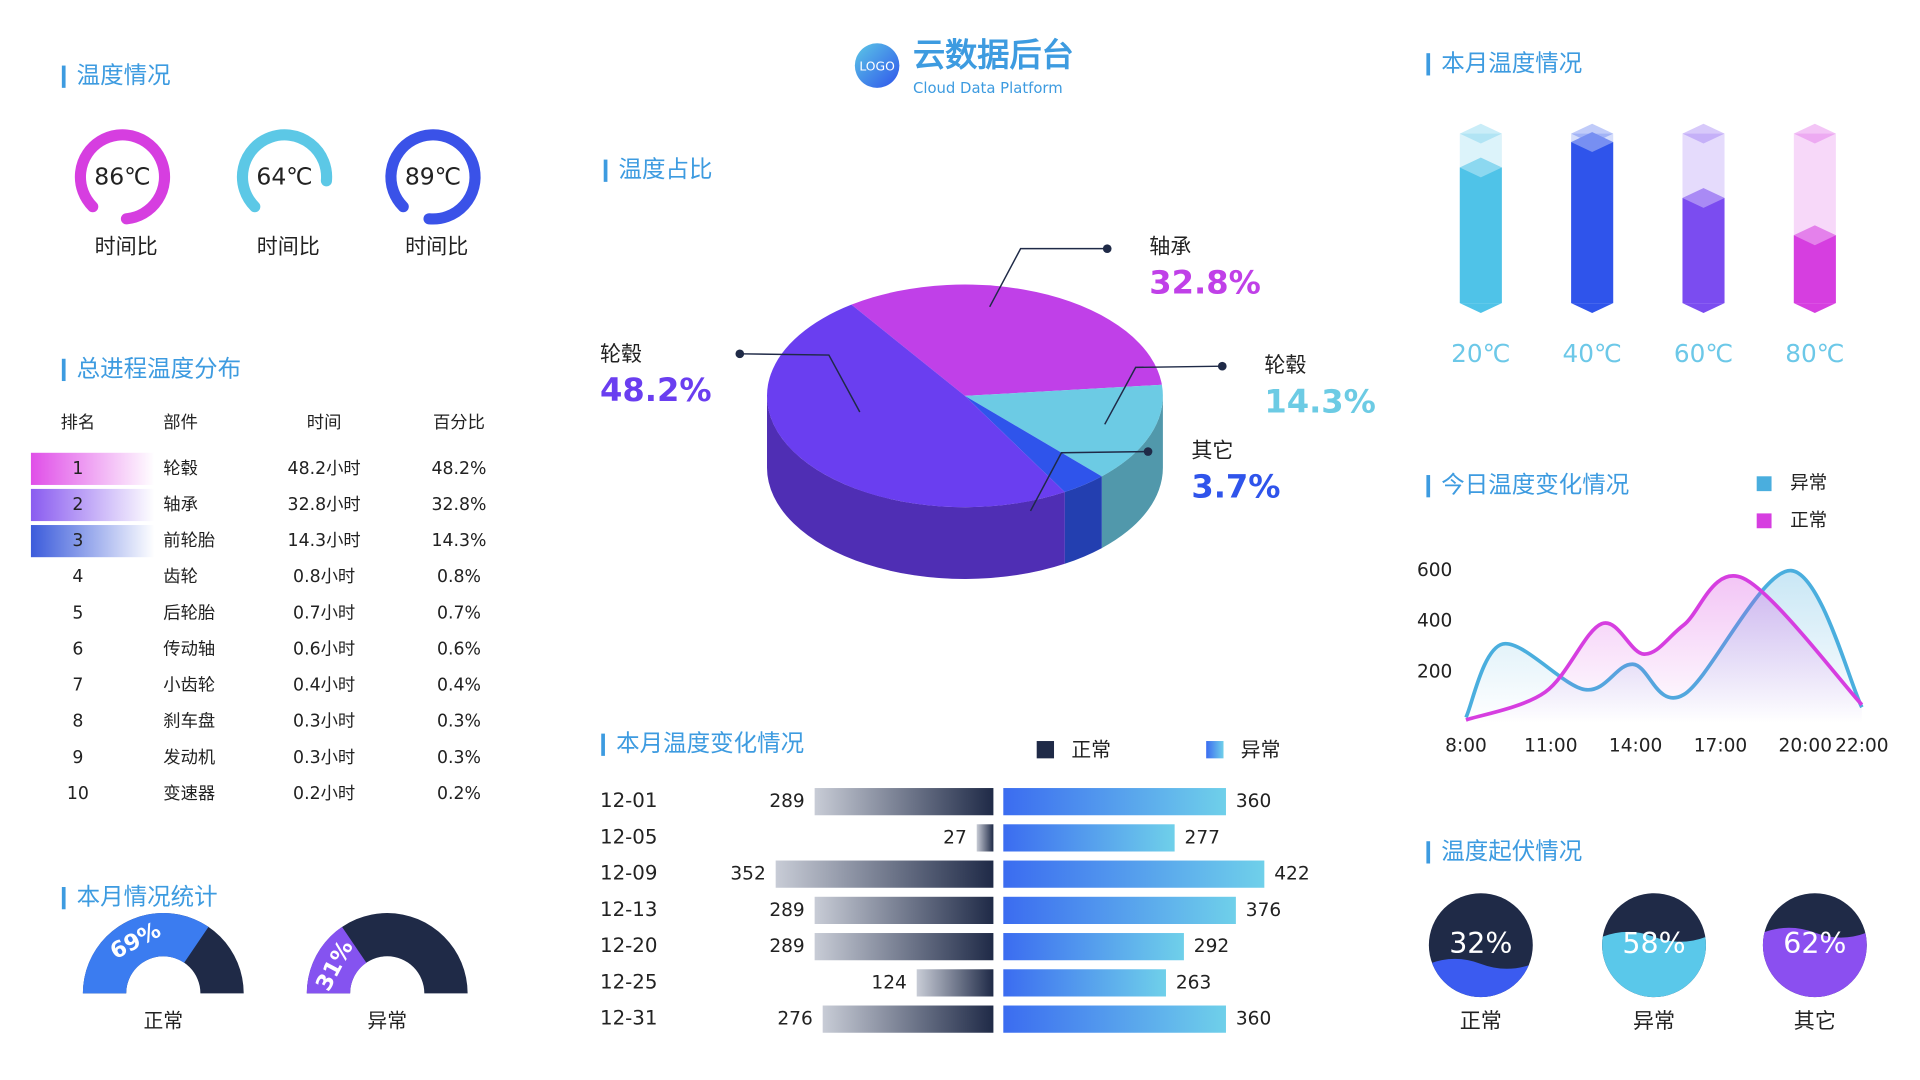 The image size is (1920, 1080). What do you see at coordinates (77, 613) in the screenshot?
I see `table-cell: 5` at bounding box center [77, 613].